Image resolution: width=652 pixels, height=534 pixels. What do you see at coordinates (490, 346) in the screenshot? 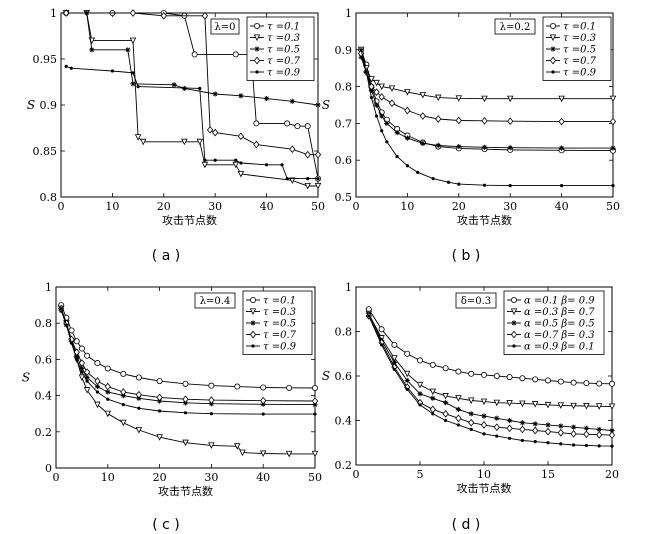
I see `series-circle` at bounding box center [490, 346].